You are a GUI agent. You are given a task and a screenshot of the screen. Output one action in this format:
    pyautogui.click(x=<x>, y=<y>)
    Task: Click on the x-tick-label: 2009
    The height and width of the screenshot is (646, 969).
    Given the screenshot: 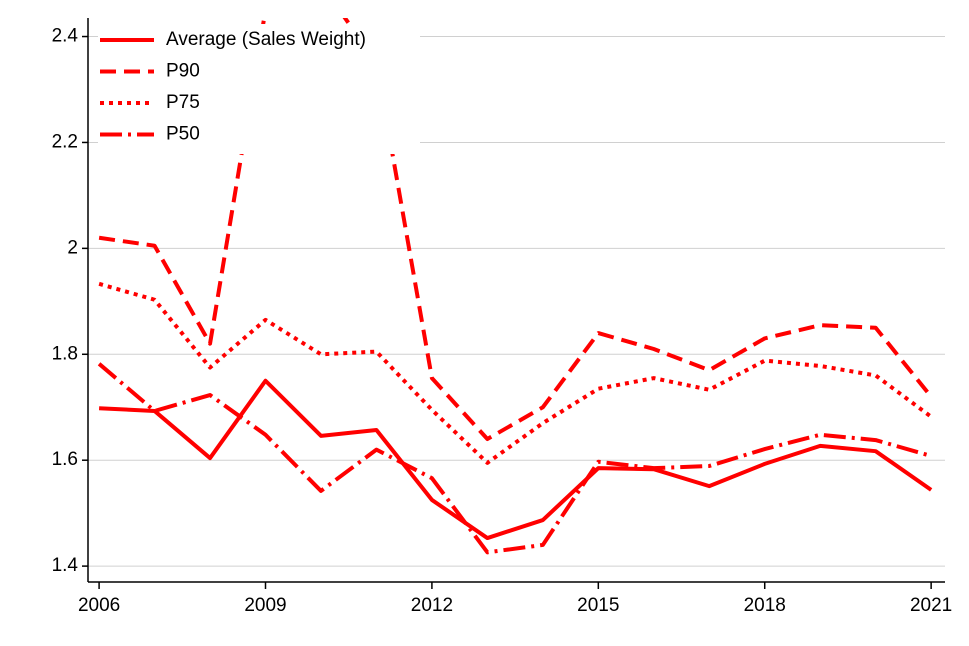 What is the action you would take?
    pyautogui.click(x=265, y=605)
    